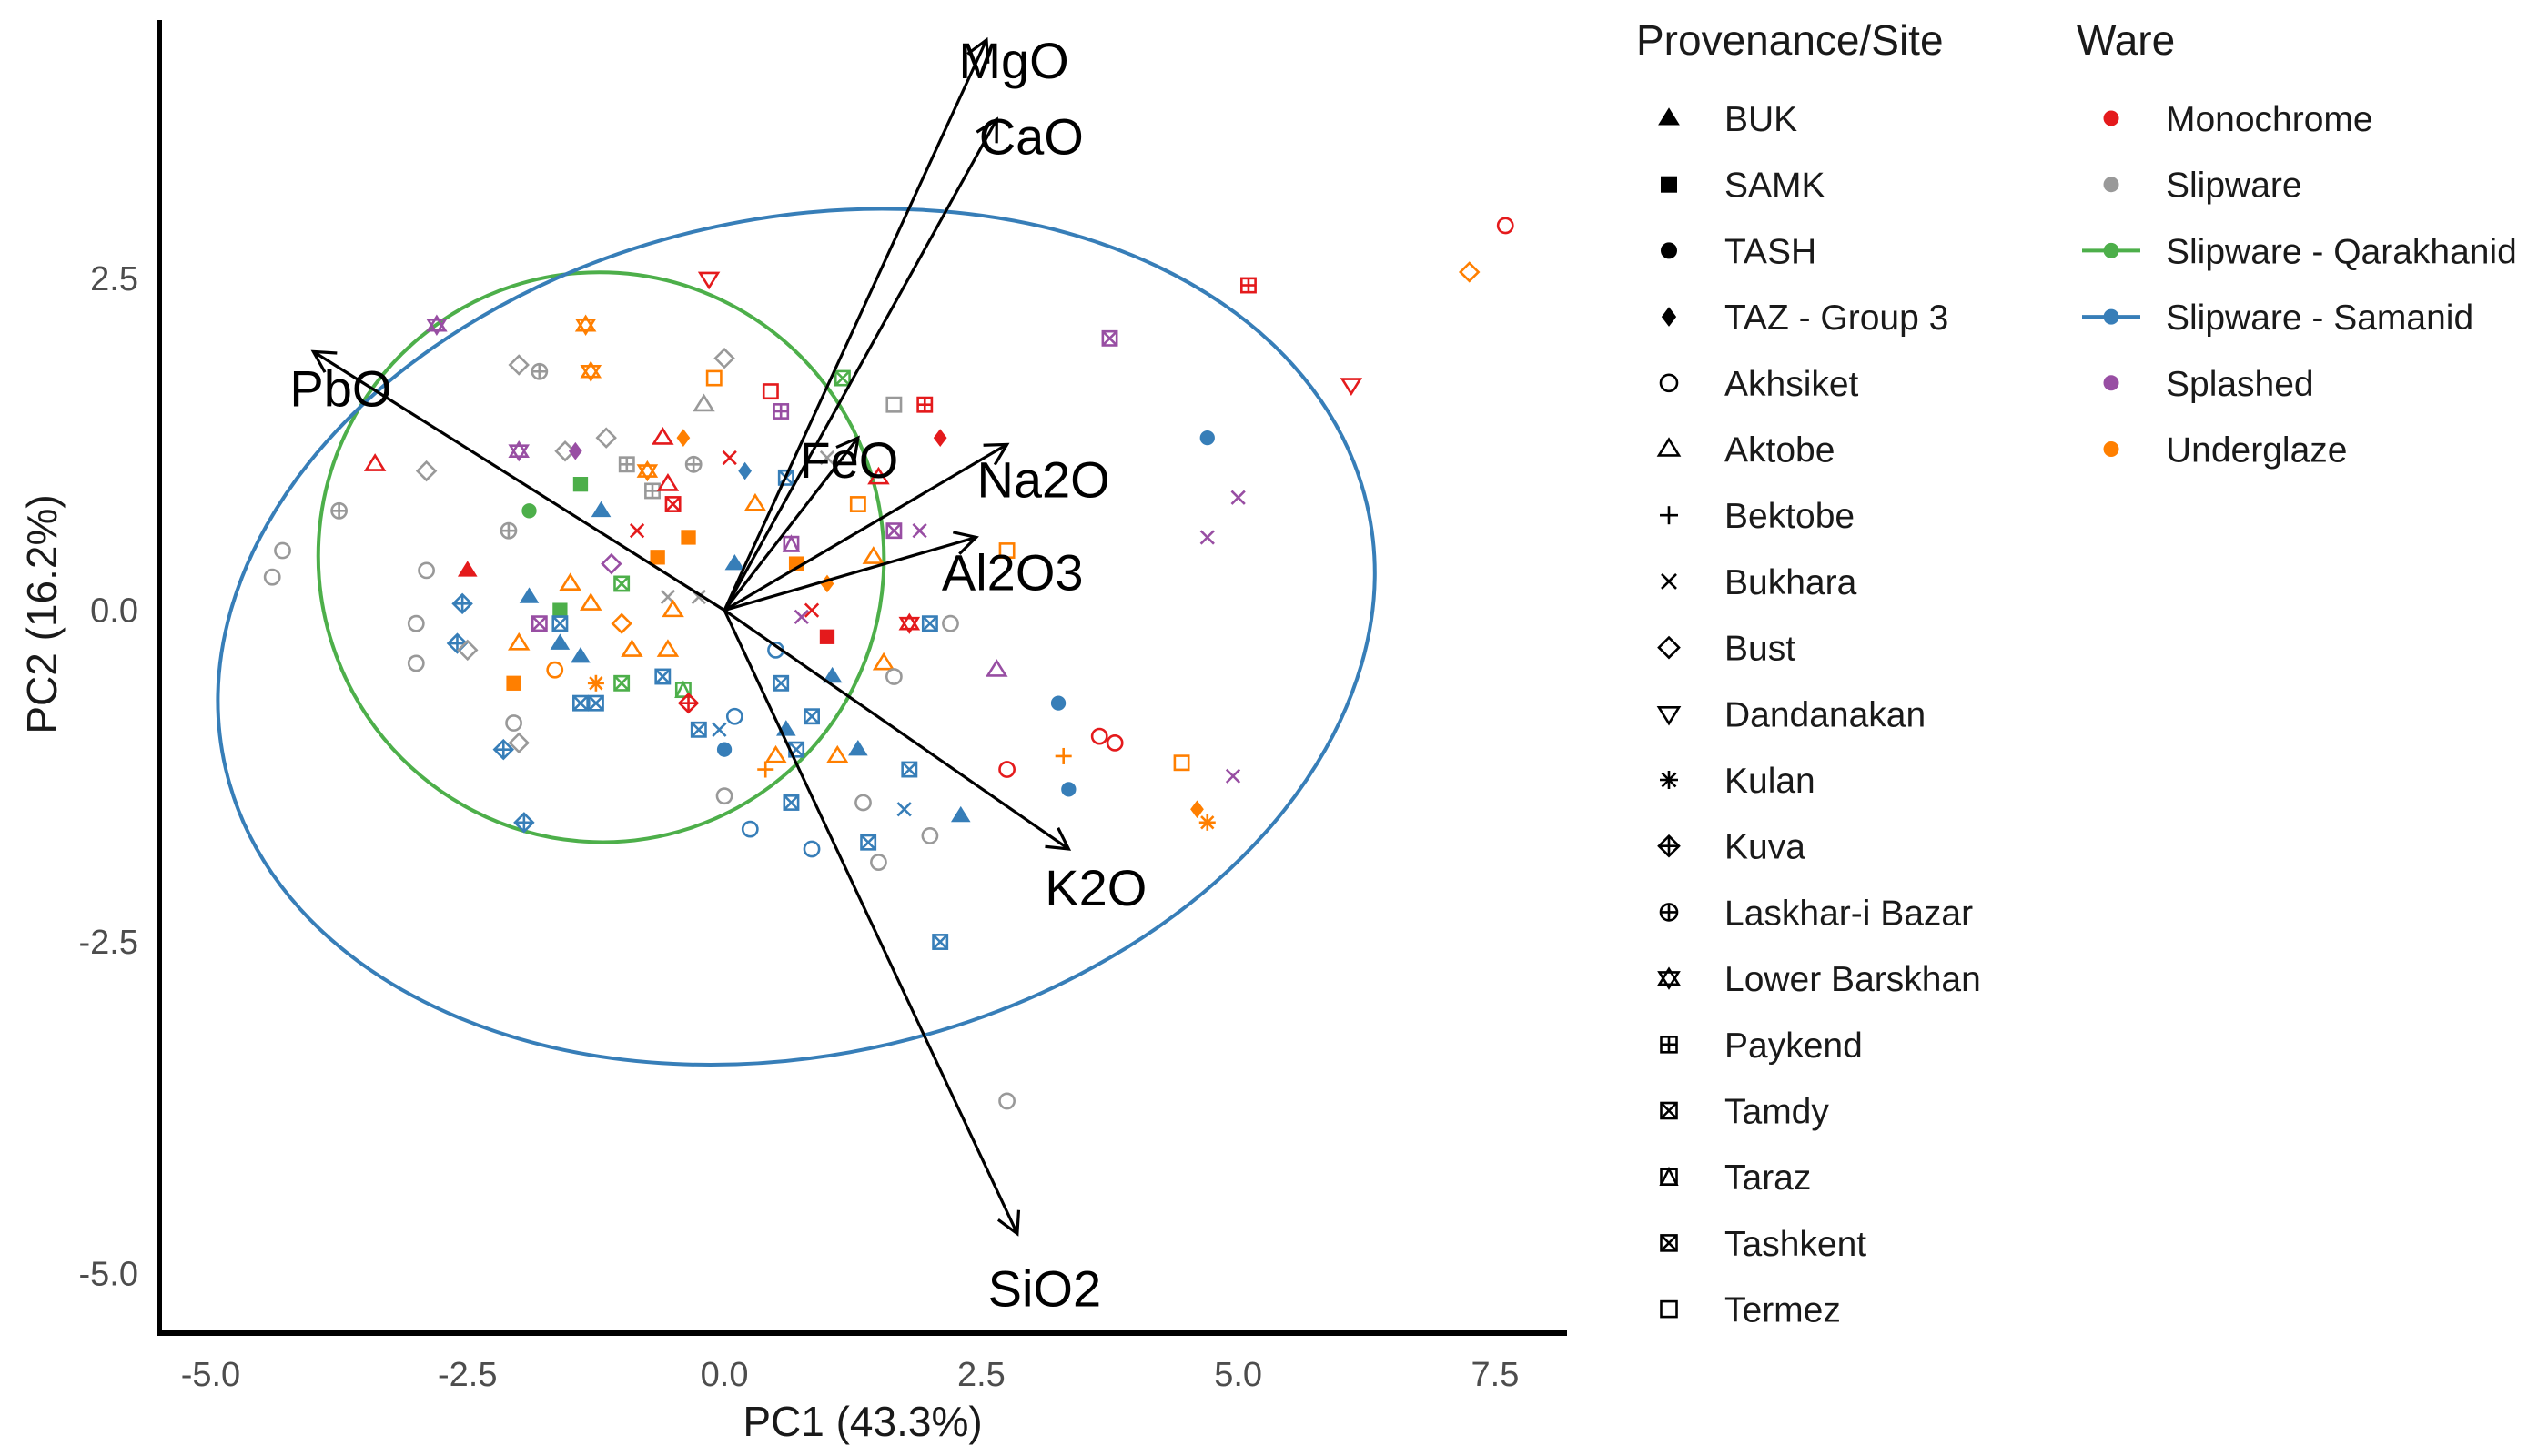 The image size is (2548, 1456). I want to click on loading-arrow-cao, so click(861, 365).